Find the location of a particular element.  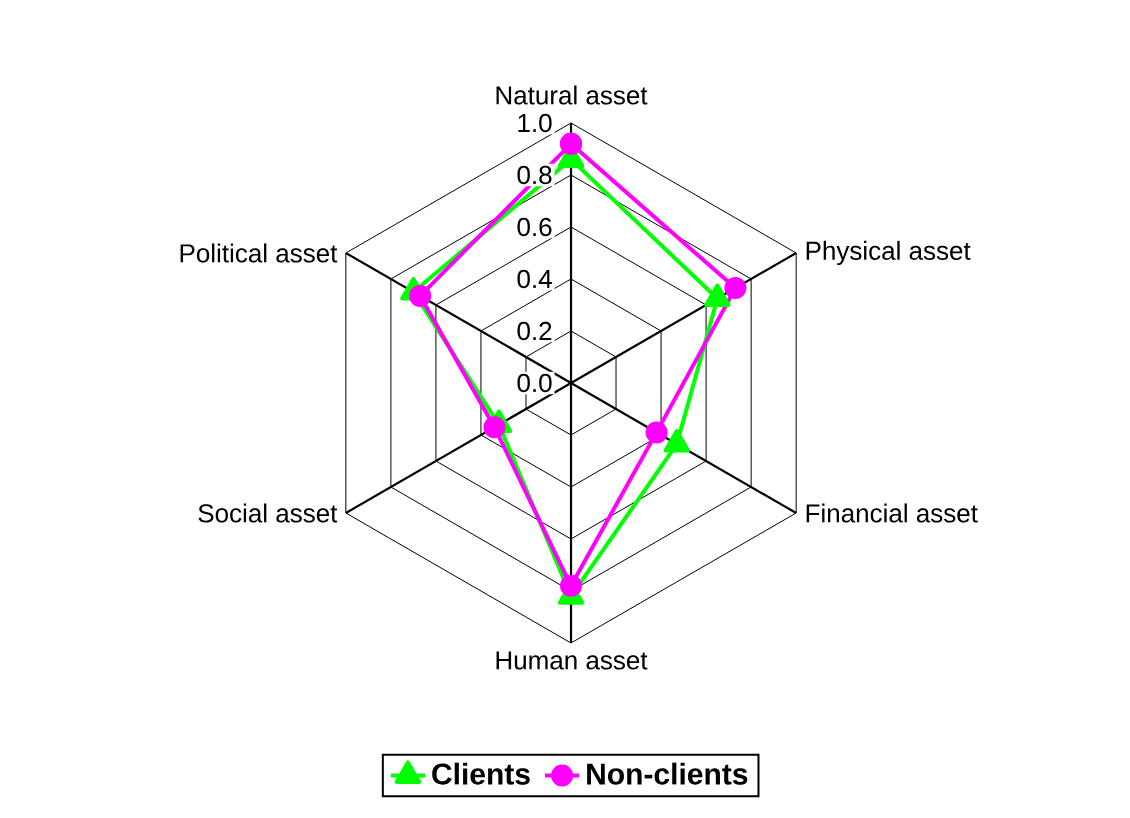

y-tick-label: 0.6 is located at coordinates (534, 227).